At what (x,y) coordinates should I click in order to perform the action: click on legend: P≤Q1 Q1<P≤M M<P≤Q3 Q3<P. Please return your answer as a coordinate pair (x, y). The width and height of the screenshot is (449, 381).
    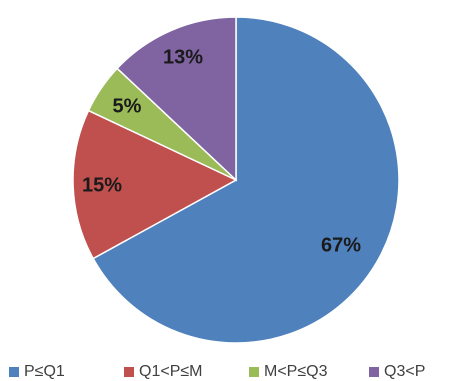
    Looking at the image, I should click on (217, 371).